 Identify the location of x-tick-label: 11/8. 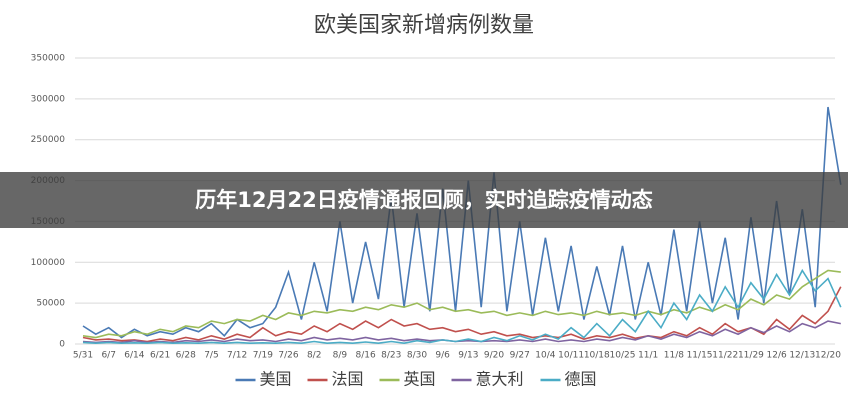
(674, 356).